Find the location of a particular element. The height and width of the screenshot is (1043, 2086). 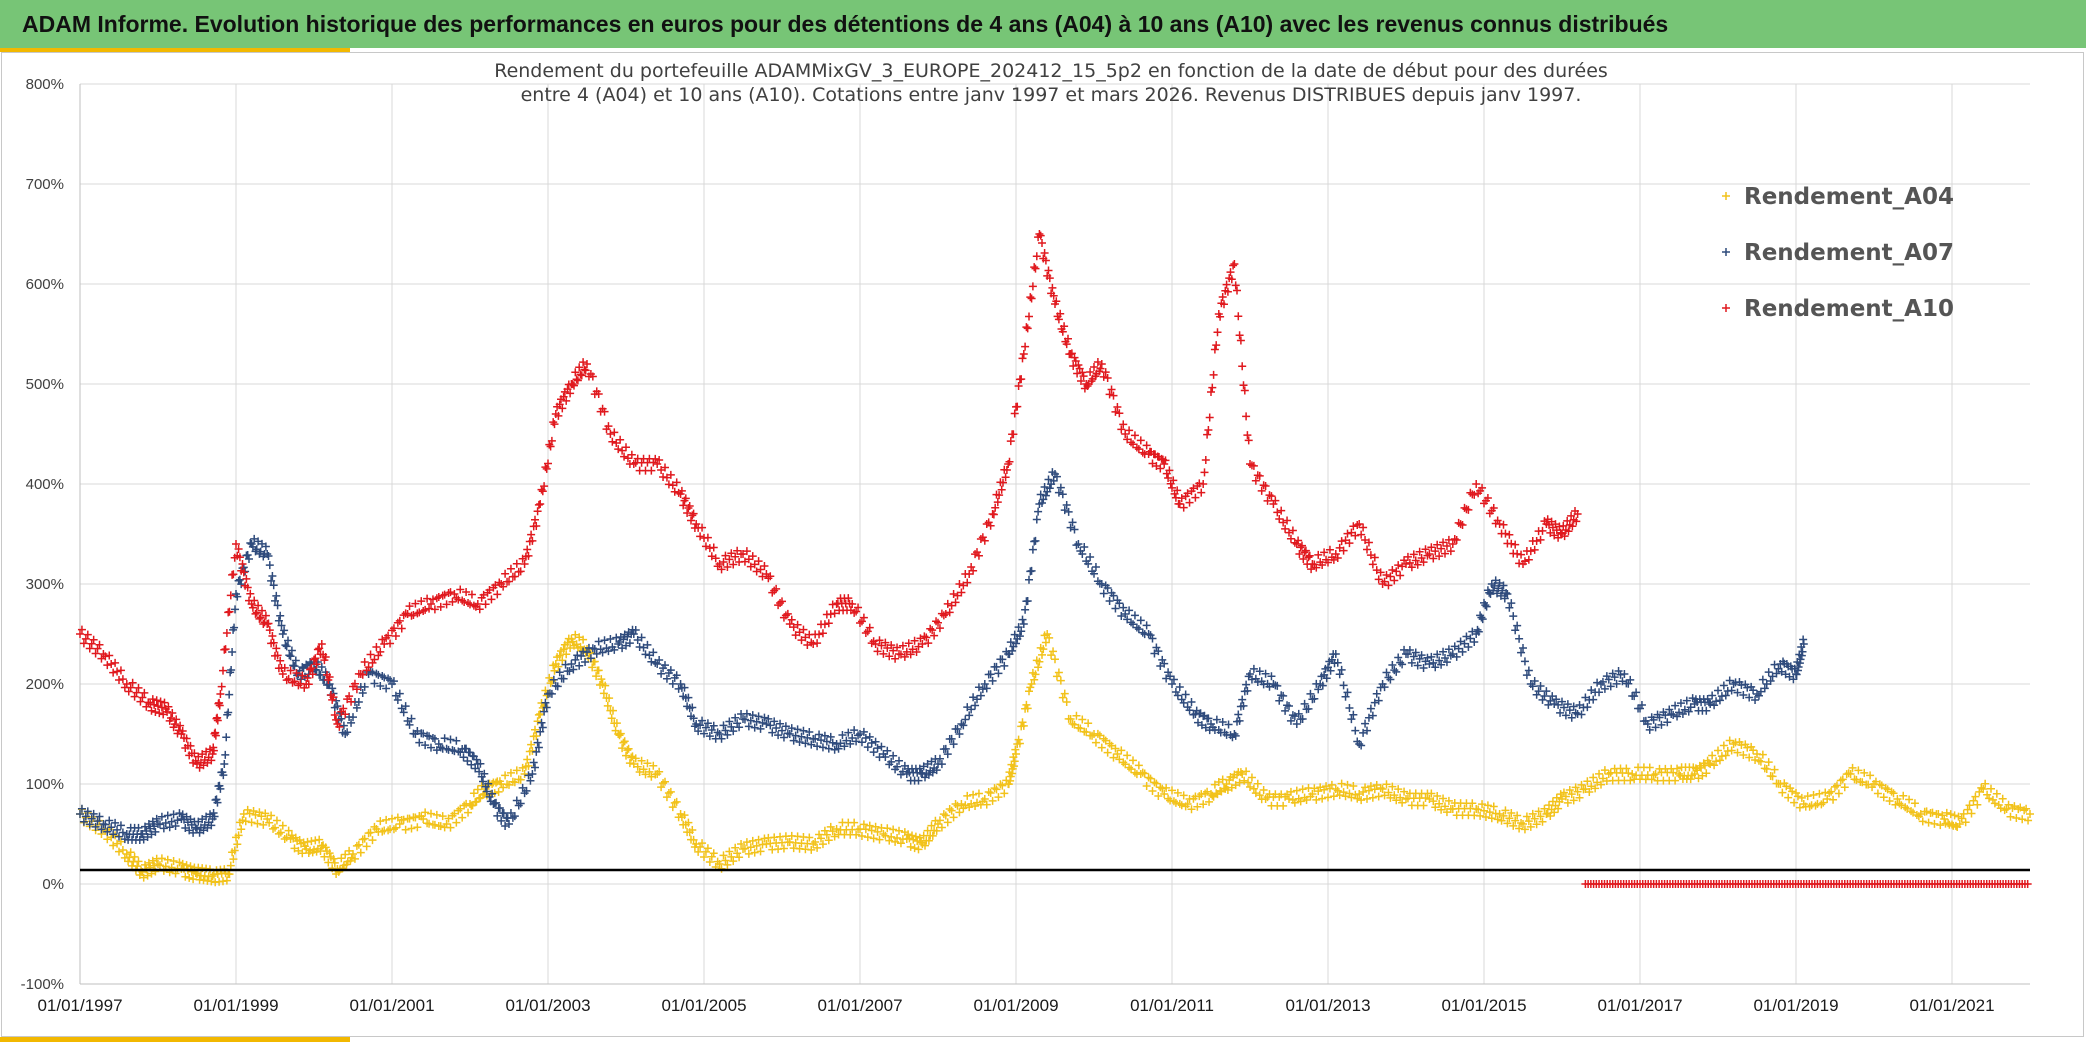

point-a04 is located at coordinates (813, 844).